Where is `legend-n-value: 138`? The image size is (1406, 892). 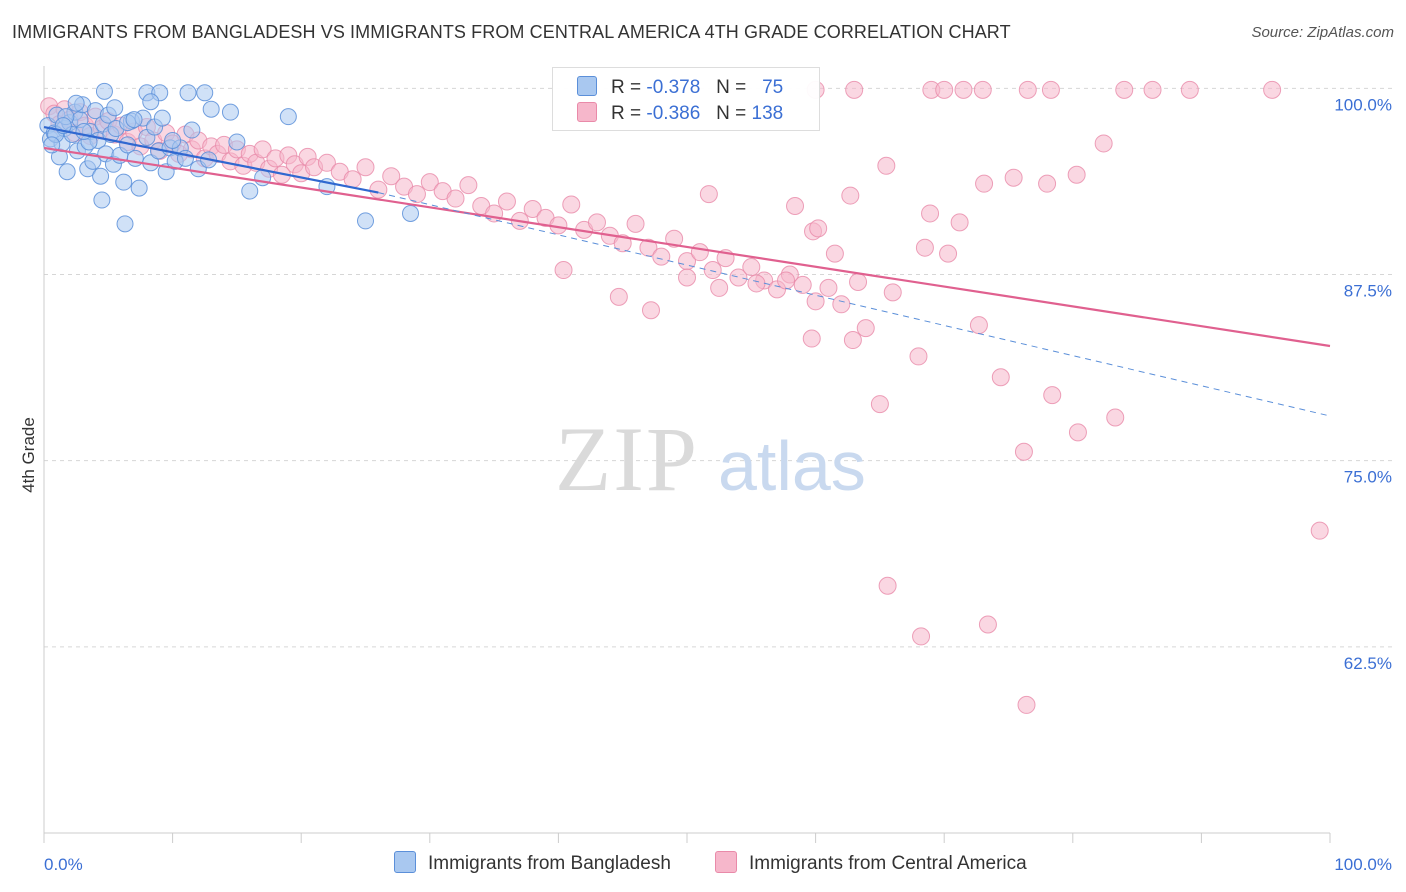 legend-n-value: 138 is located at coordinates (767, 113).